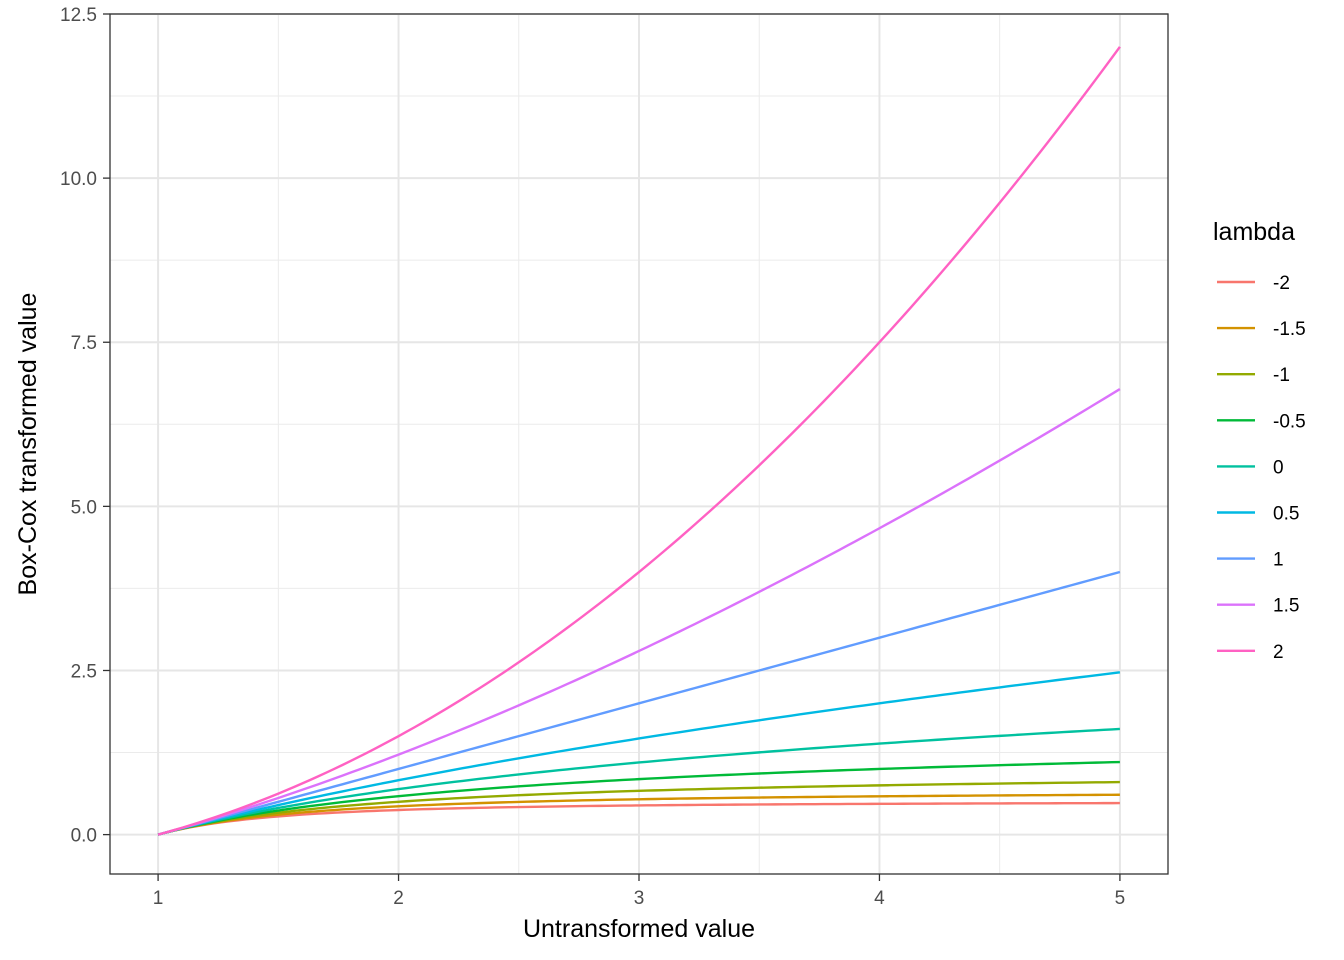 This screenshot has width=1344, height=960. I want to click on y-tick-label: 7.5, so click(84, 343).